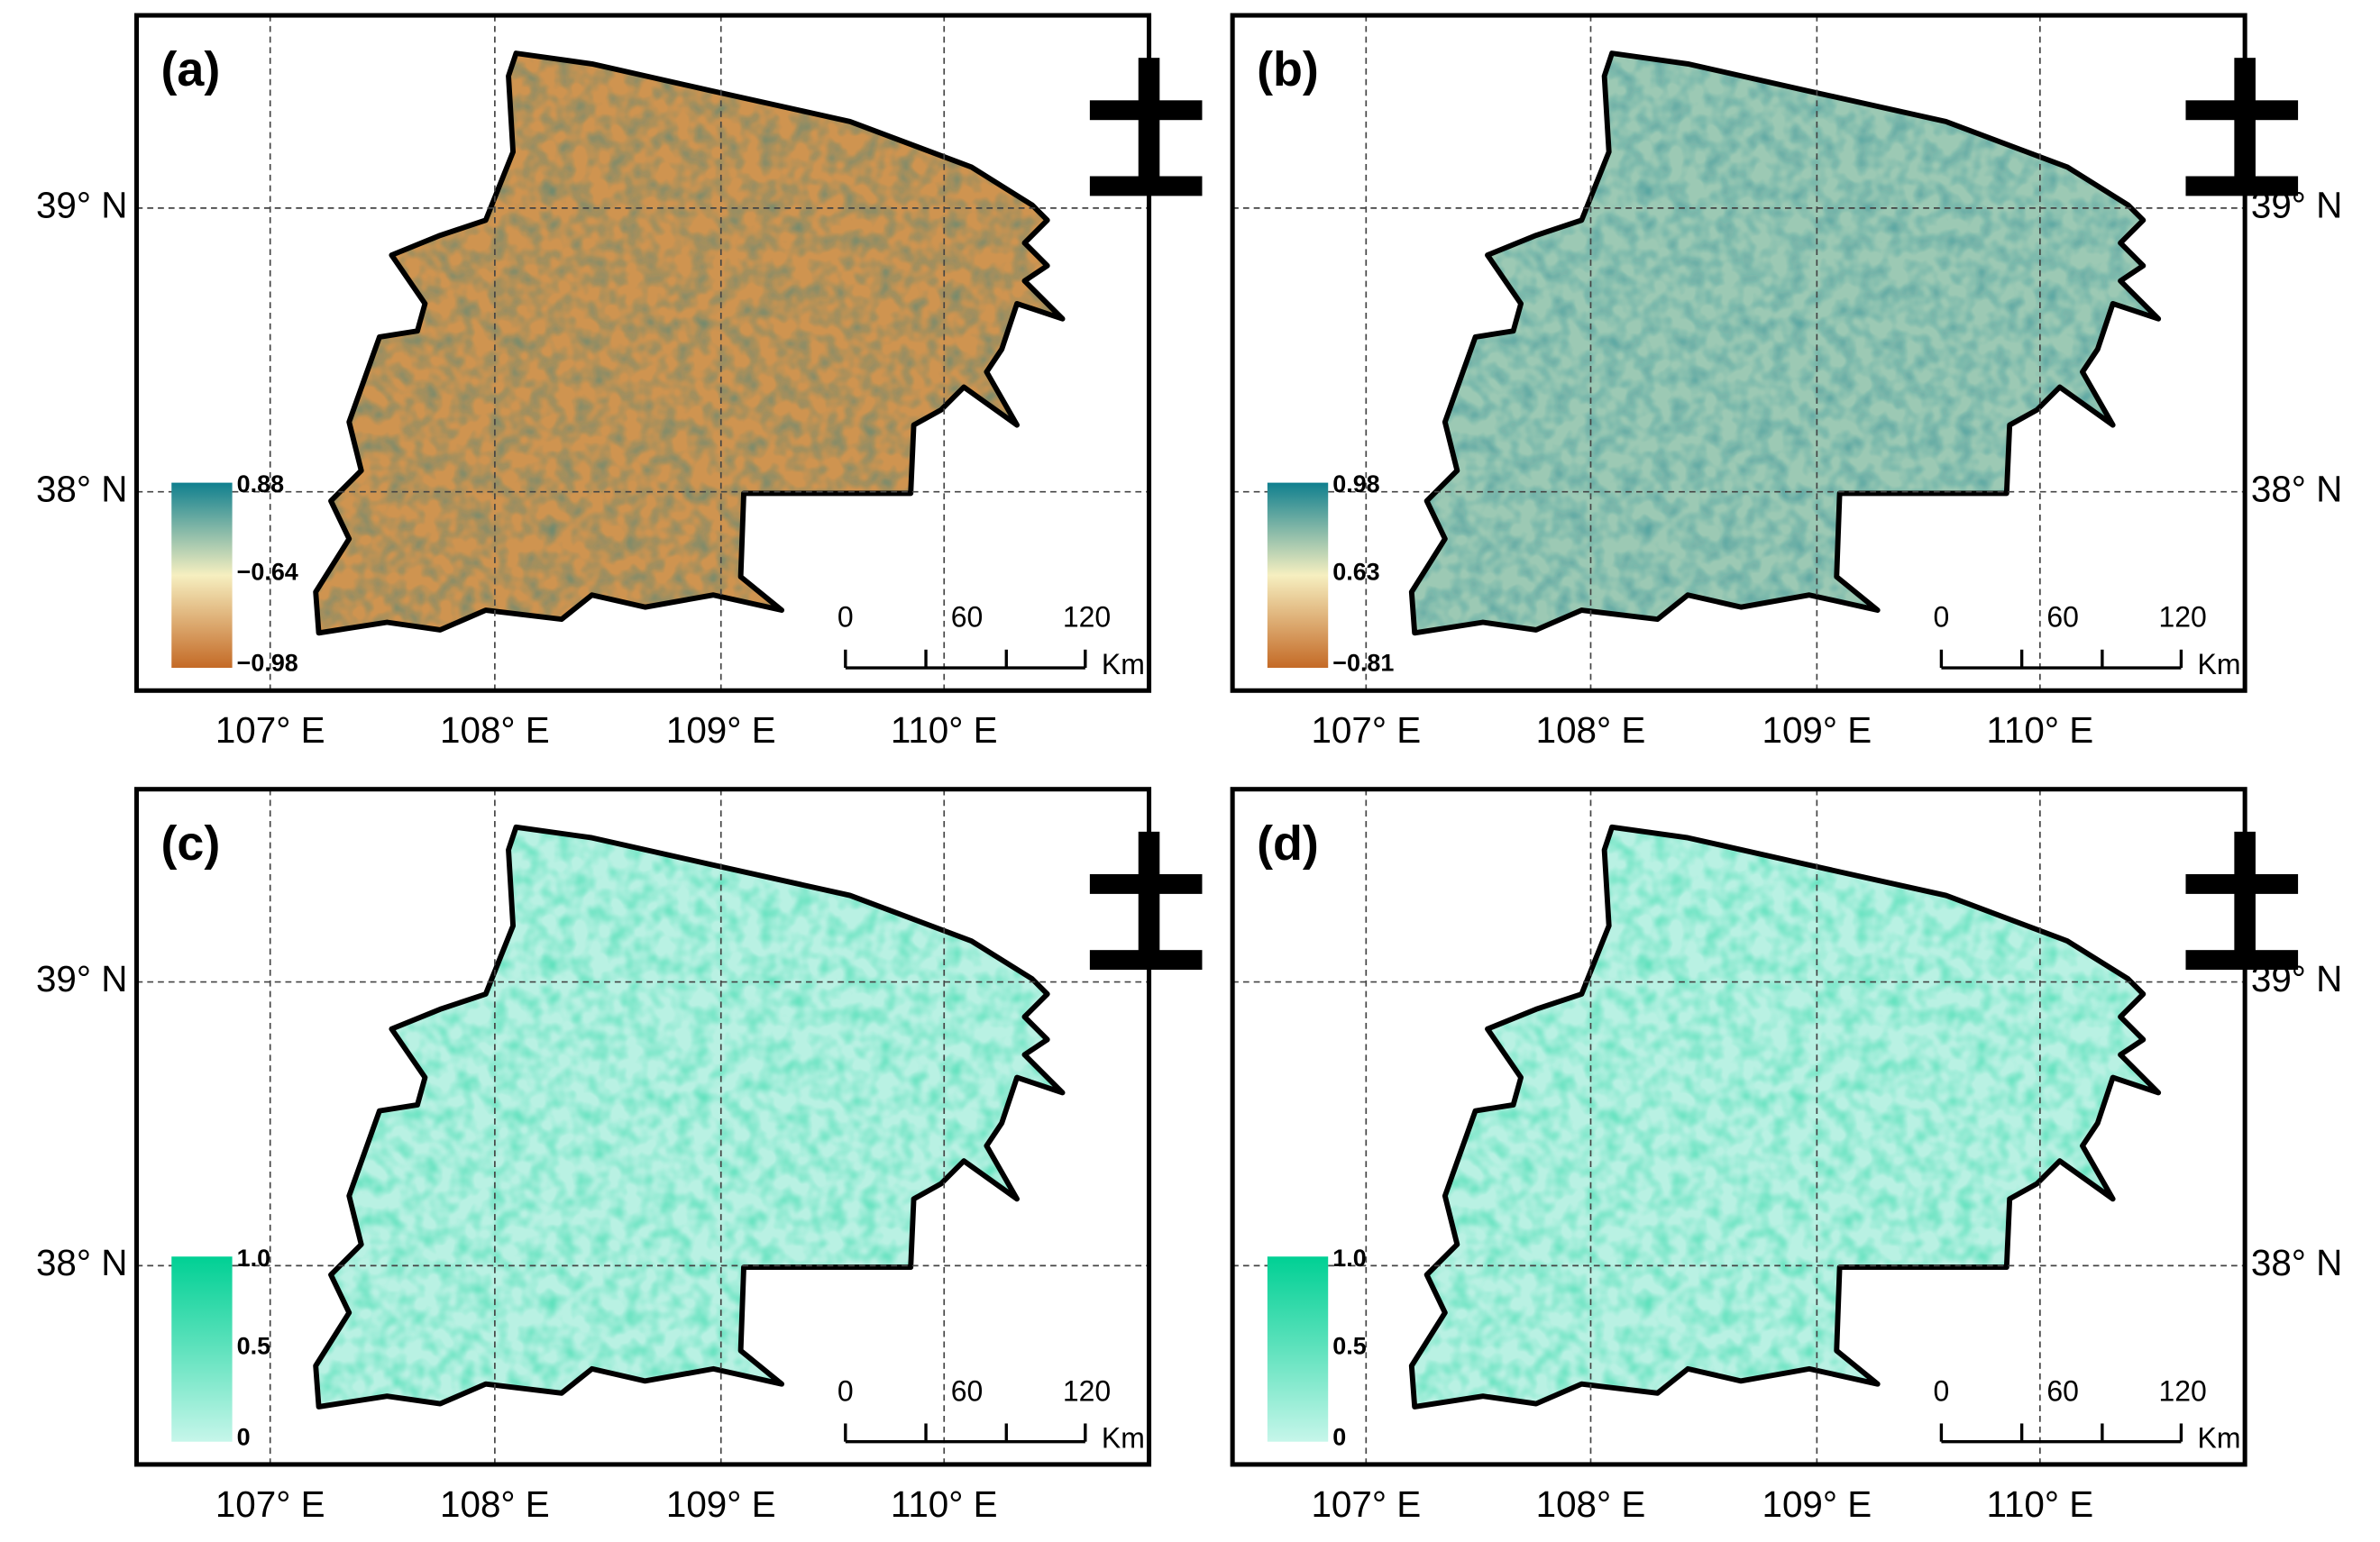  Describe the element at coordinates (1363, 663) in the screenshot. I see `legend-label: −0.81` at that location.